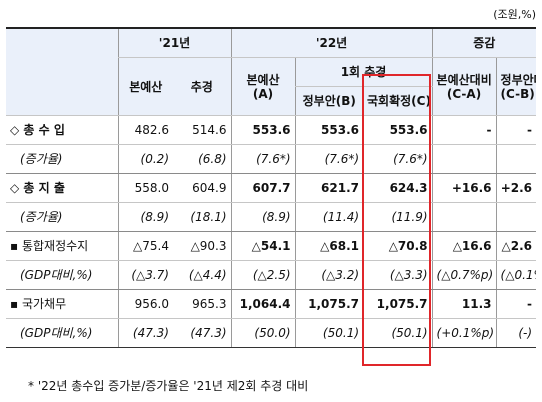 Image resolution: width=542 pixels, height=402 pixels. Describe the element at coordinates (398, 246) in the screenshot. I see `cell: △70.8` at that location.